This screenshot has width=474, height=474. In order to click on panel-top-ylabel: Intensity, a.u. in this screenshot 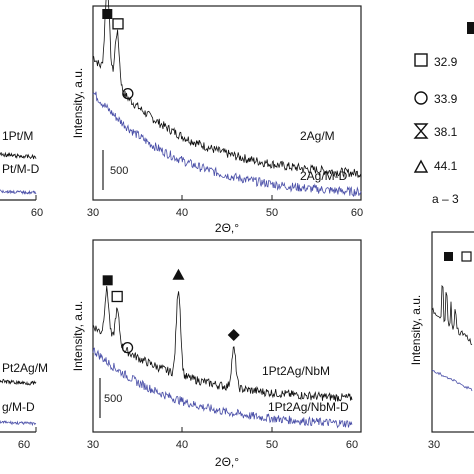, I will do `click(78, 103)`.